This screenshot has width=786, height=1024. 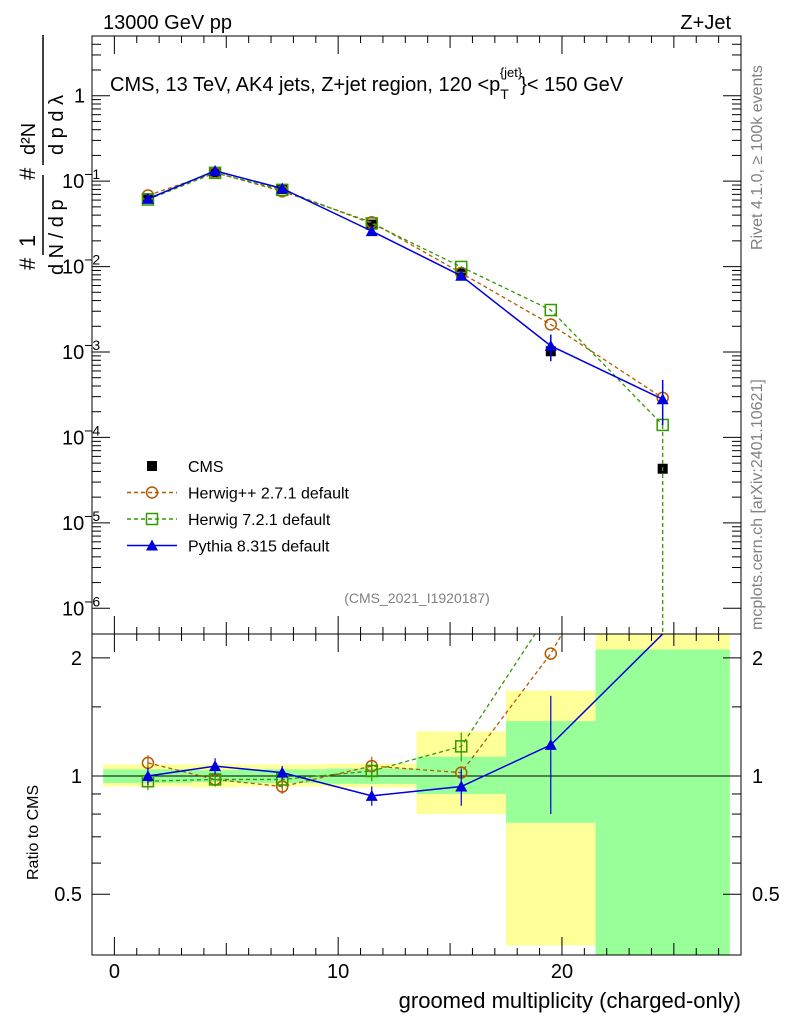 What do you see at coordinates (81, 179) in the screenshot?
I see `main-ytick-label-5: 10⁻¹` at bounding box center [81, 179].